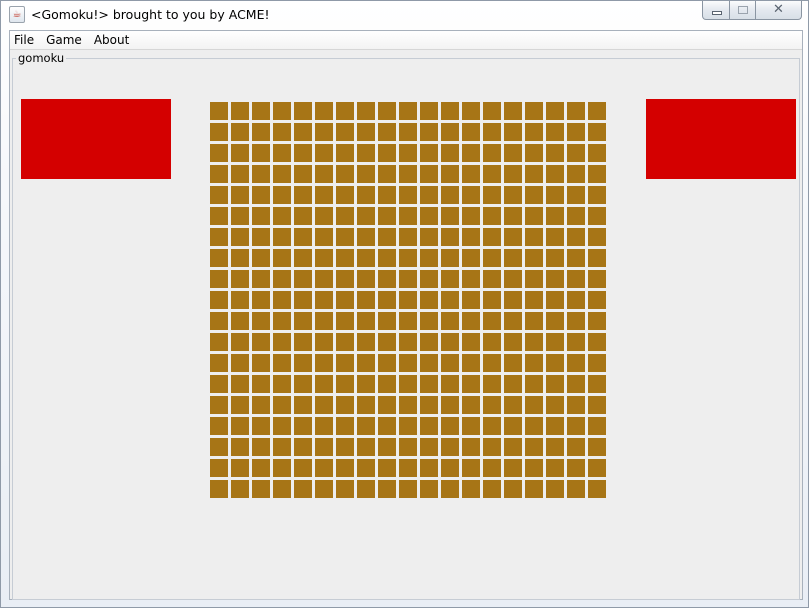  Describe the element at coordinates (404, 15) in the screenshot. I see `title-bar: ☕ <Gomoku!> brought to you by ACME! ✕` at that location.